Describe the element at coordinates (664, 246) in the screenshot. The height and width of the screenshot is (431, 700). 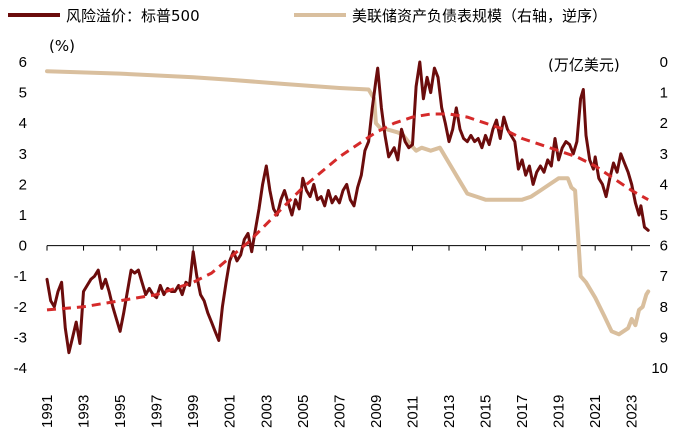
I see `right-axis-tick-label: 6` at that location.